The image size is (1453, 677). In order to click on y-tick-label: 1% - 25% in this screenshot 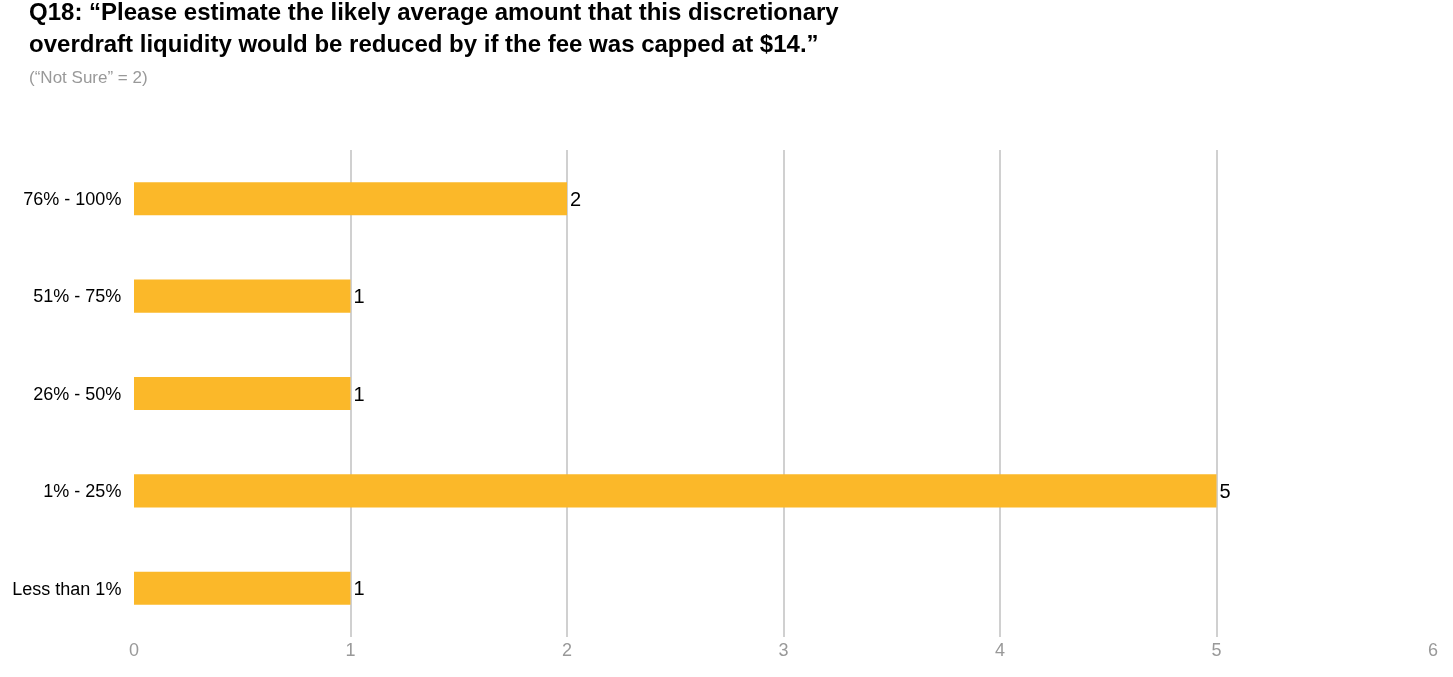, I will do `click(82, 491)`.